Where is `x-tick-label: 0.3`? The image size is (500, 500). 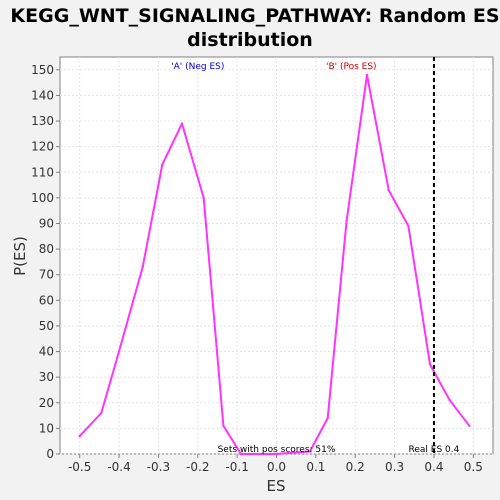
x-tick-label: 0.3 is located at coordinates (394, 467).